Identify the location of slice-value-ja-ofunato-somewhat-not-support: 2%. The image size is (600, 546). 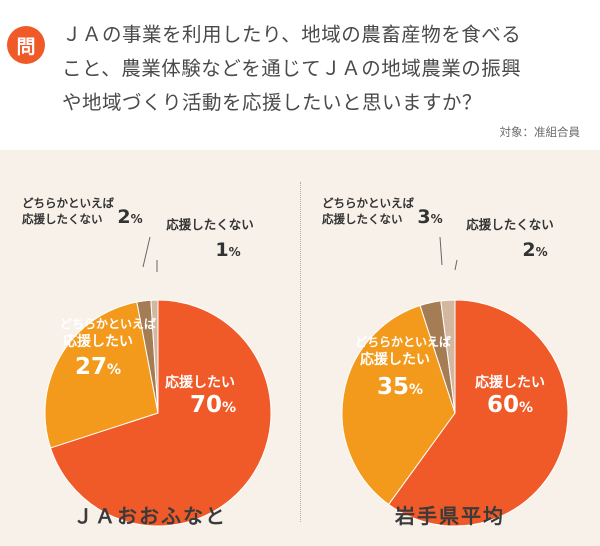
(129, 217).